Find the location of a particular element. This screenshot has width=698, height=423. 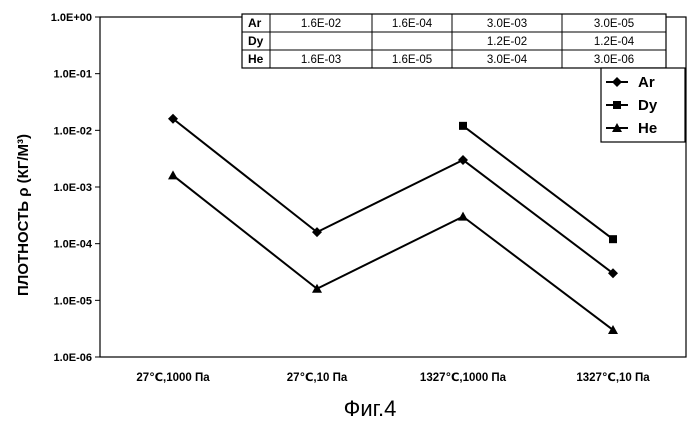

table-row-label: He is located at coordinates (256, 59).